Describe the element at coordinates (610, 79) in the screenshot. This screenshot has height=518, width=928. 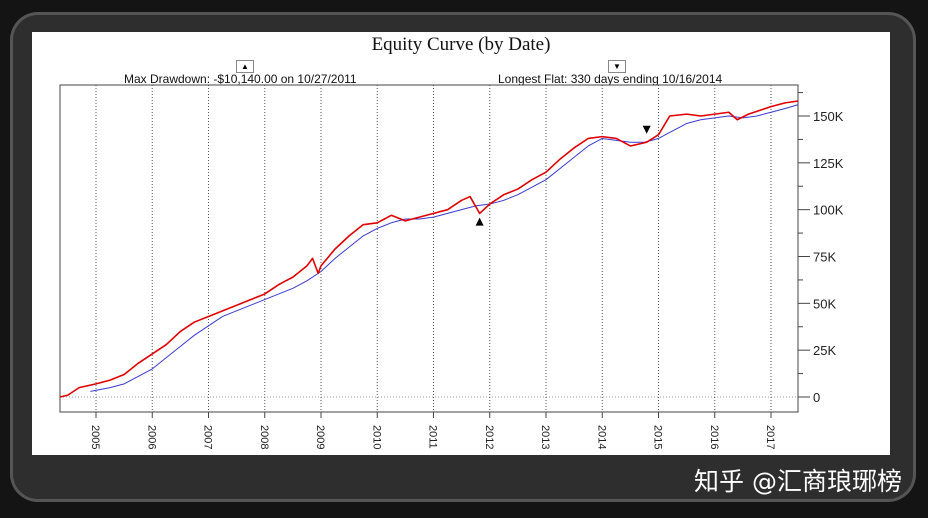
I see `longest-flat-label: Longest Flat: 330 days ending 10/16/2014` at that location.